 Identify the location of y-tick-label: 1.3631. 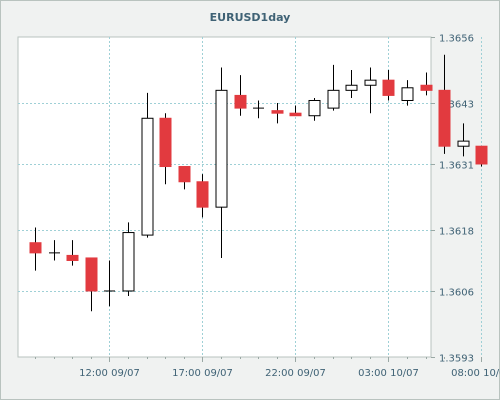
(456, 166).